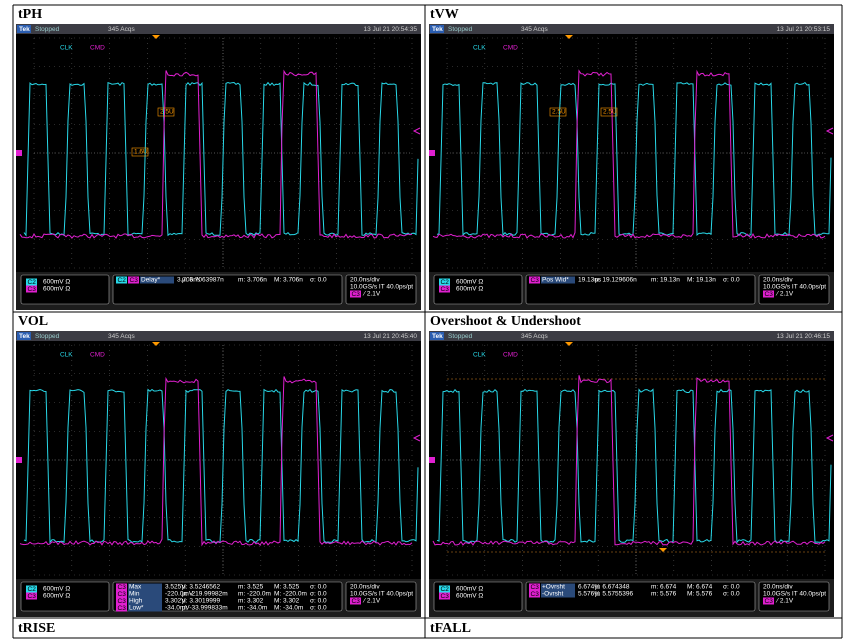 The height and width of the screenshot is (644, 845). I want to click on meas-value: 6.674%, so click(589, 587).